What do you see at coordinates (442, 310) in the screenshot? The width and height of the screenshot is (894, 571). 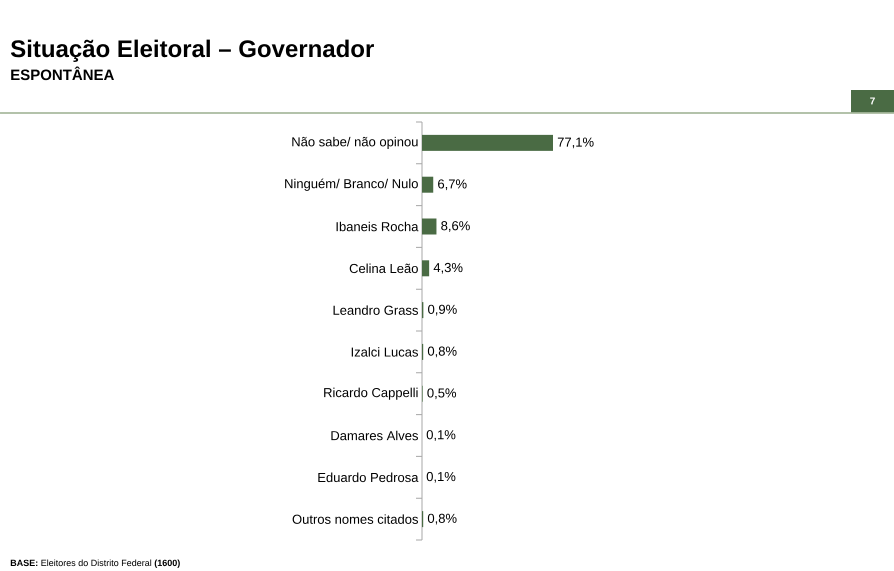 I see `data-label: 0,9%` at bounding box center [442, 310].